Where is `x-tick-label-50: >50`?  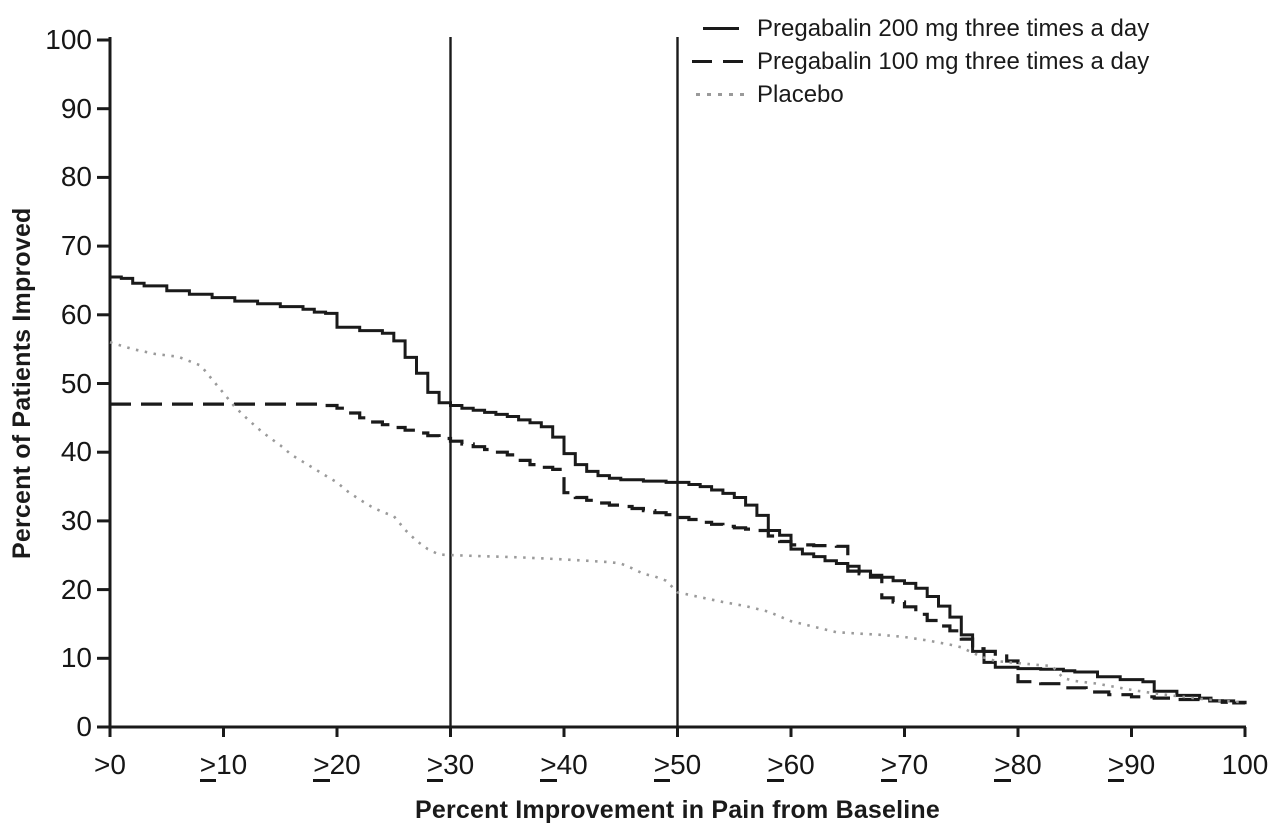 x-tick-label-50: >50 is located at coordinates (677, 765).